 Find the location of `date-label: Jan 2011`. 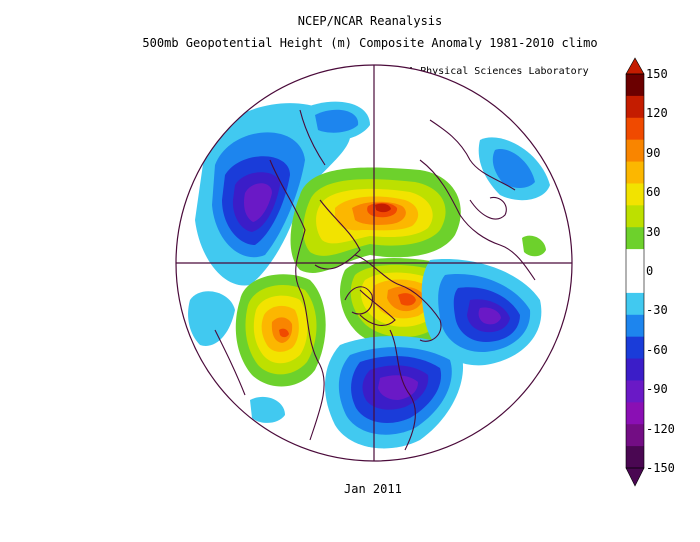

date-label: Jan 2011 is located at coordinates (373, 489).